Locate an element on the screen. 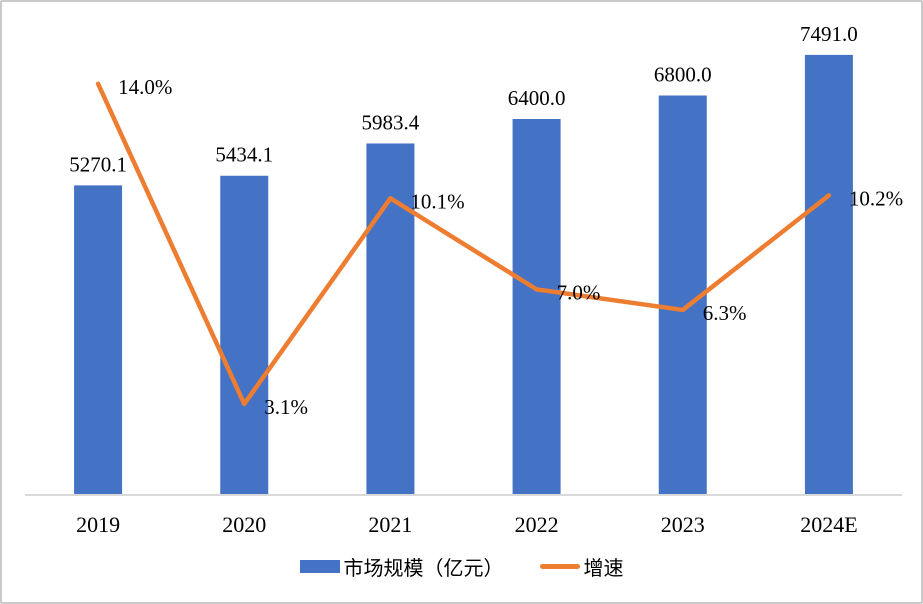 The height and width of the screenshot is (604, 923). bar-value-label-2020: 5434.1 is located at coordinates (244, 155).